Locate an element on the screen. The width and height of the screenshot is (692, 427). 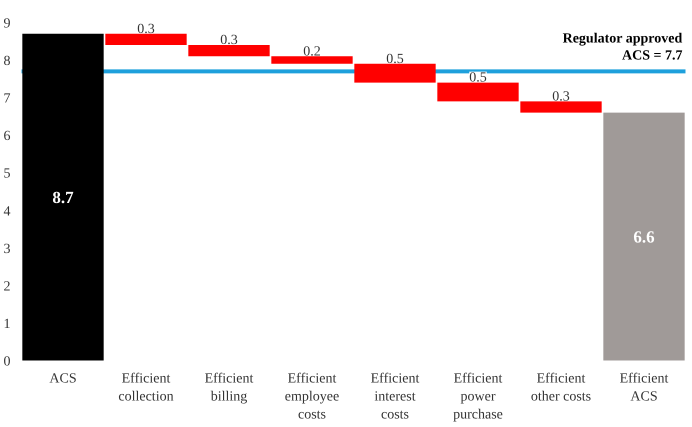
y-tick-label: 0 is located at coordinates (7, 362).